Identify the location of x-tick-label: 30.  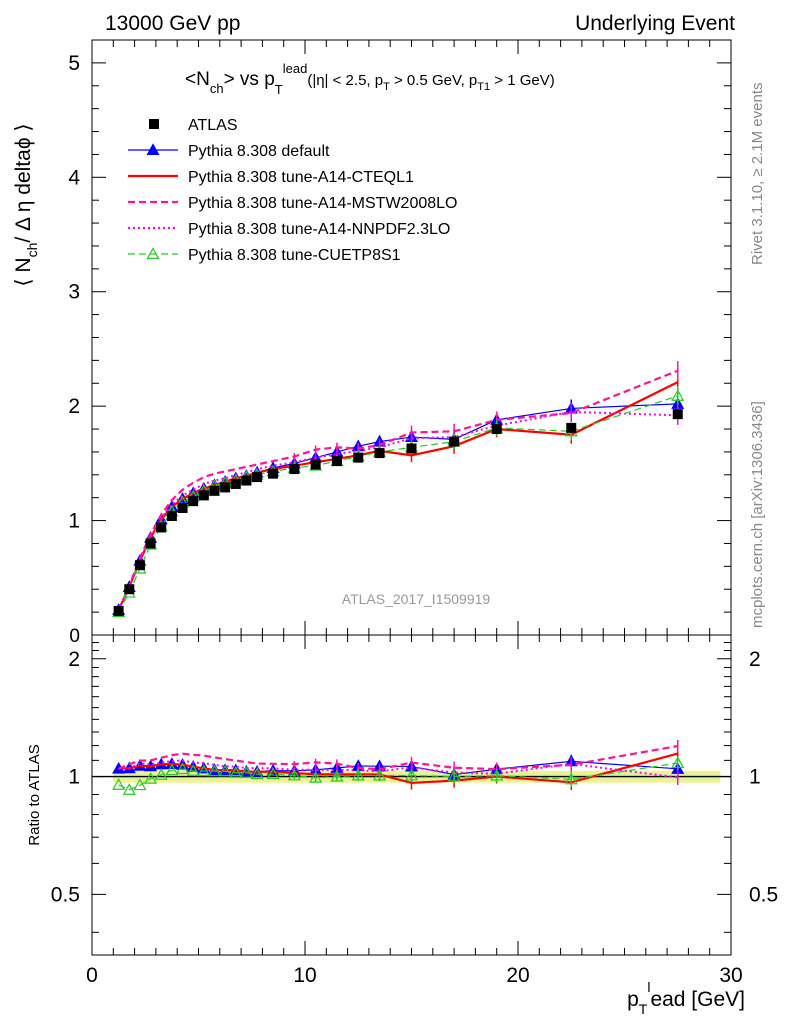
(730, 975).